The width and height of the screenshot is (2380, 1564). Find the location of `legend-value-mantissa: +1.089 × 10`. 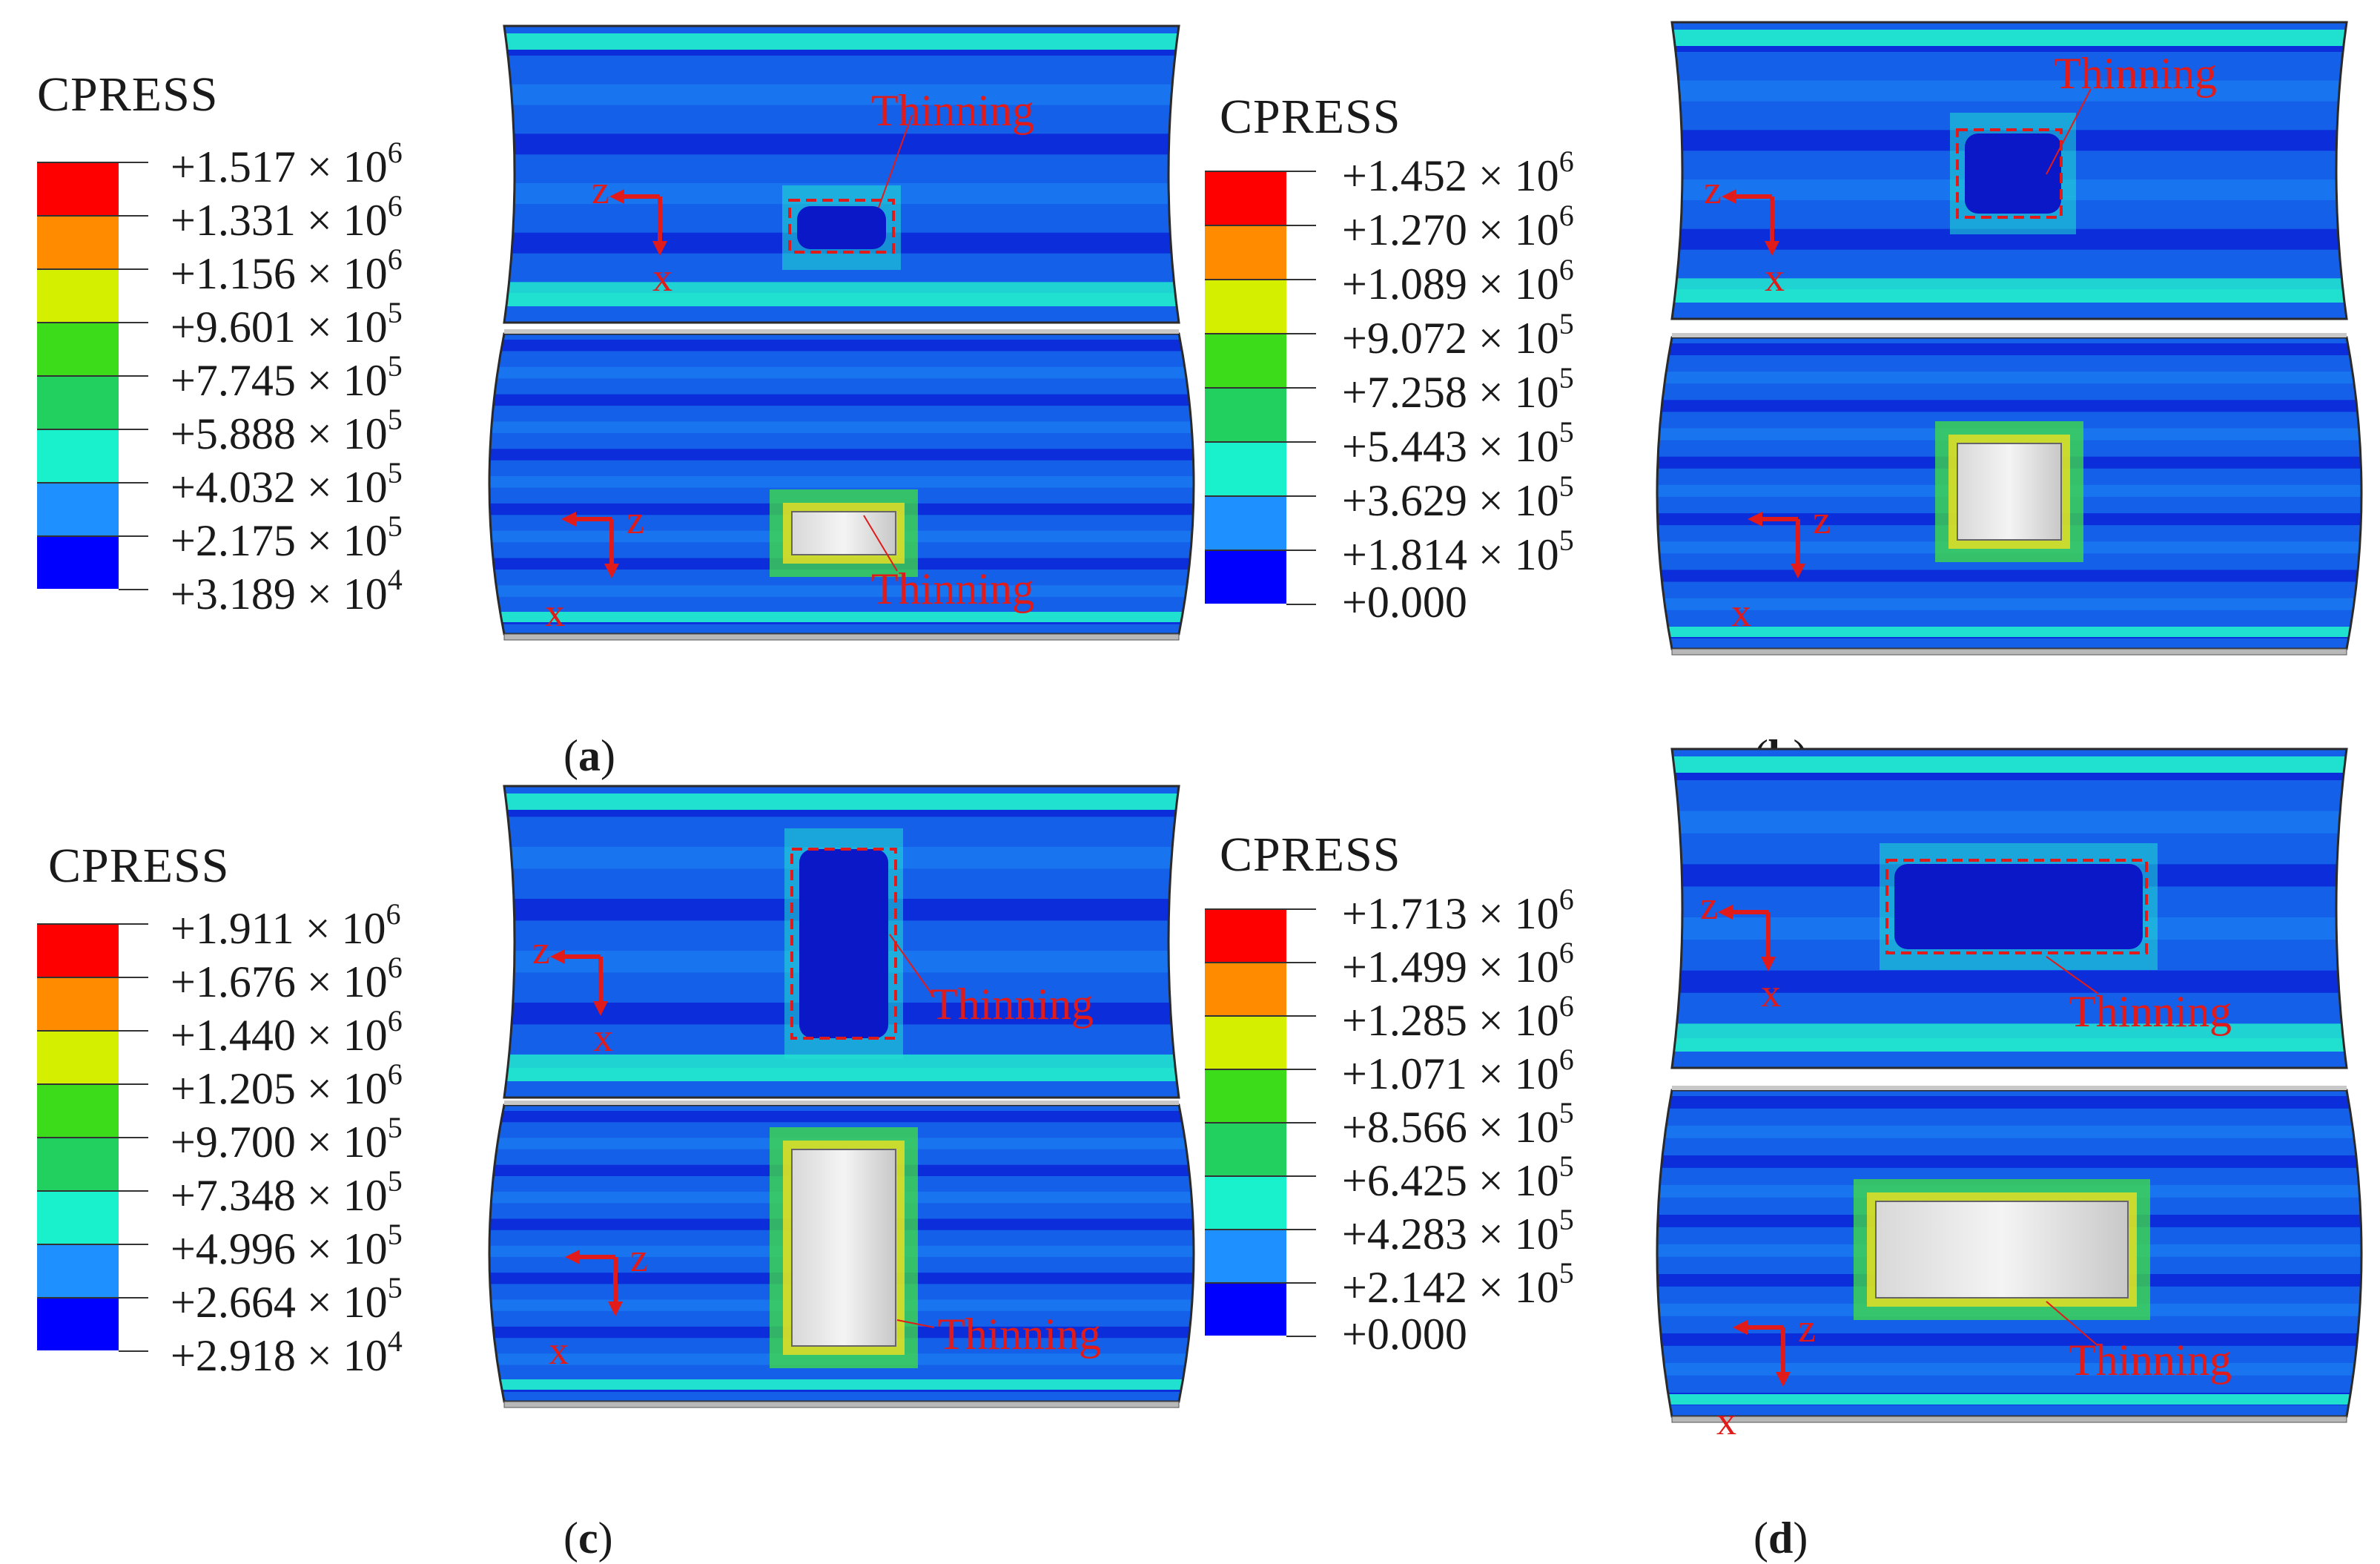

legend-value-mantissa: +1.089 × 10 is located at coordinates (1450, 284).